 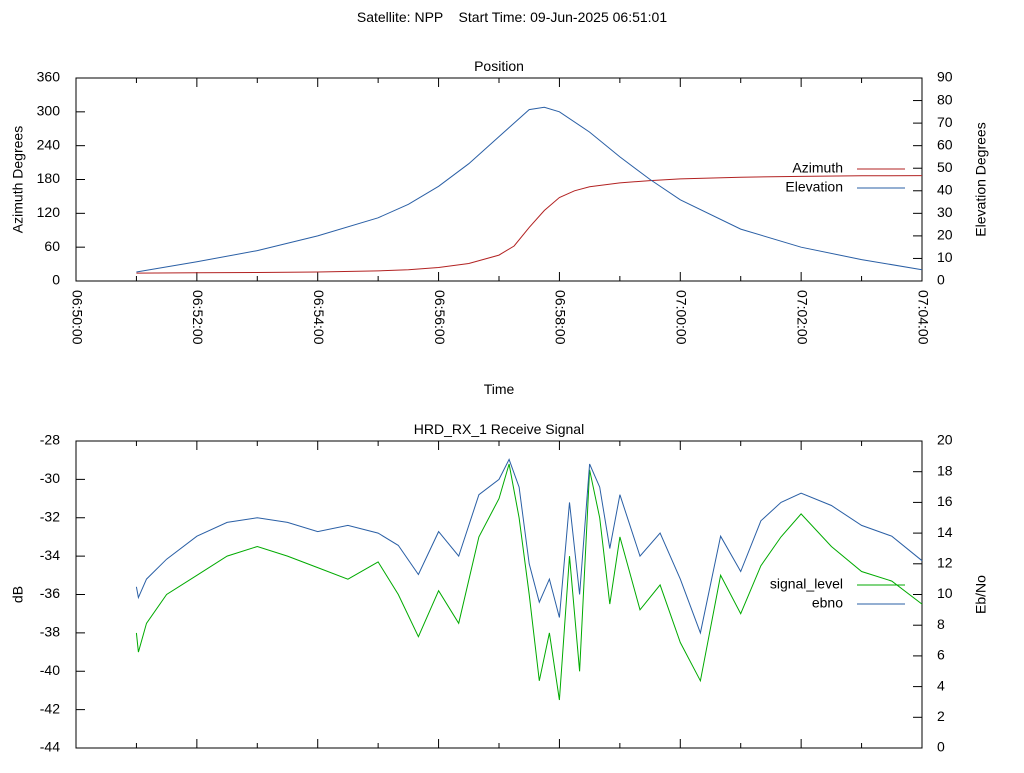 What do you see at coordinates (50, 440) in the screenshot?
I see `chart2-y-tick-label: -28` at bounding box center [50, 440].